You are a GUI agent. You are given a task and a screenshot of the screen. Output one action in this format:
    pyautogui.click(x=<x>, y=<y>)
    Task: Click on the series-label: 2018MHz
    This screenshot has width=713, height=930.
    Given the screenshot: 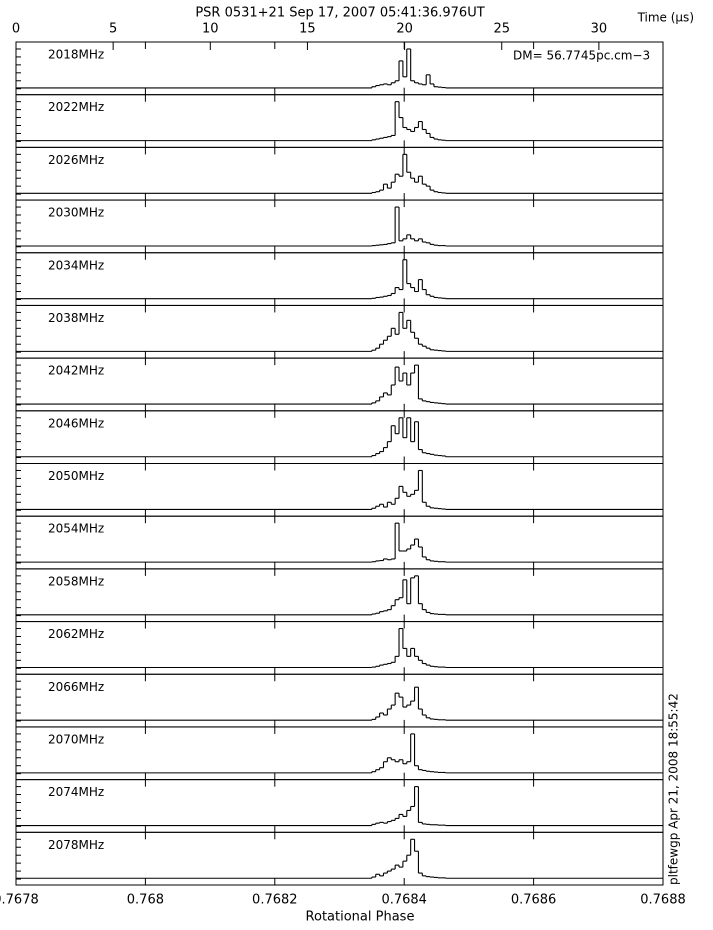 What is the action you would take?
    pyautogui.click(x=76, y=55)
    